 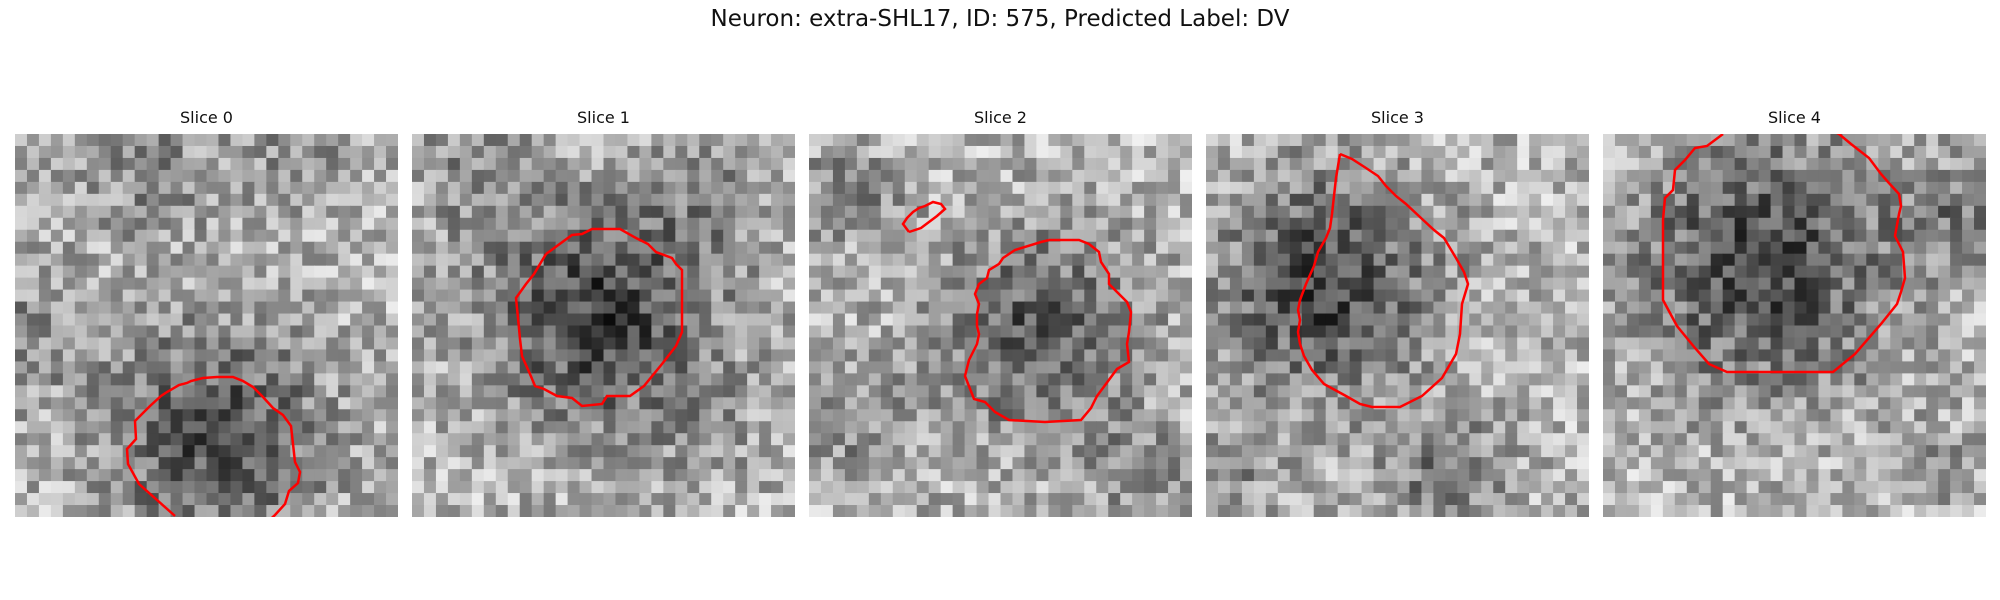 What do you see at coordinates (206, 117) in the screenshot?
I see `slice-title: Slice 0` at bounding box center [206, 117].